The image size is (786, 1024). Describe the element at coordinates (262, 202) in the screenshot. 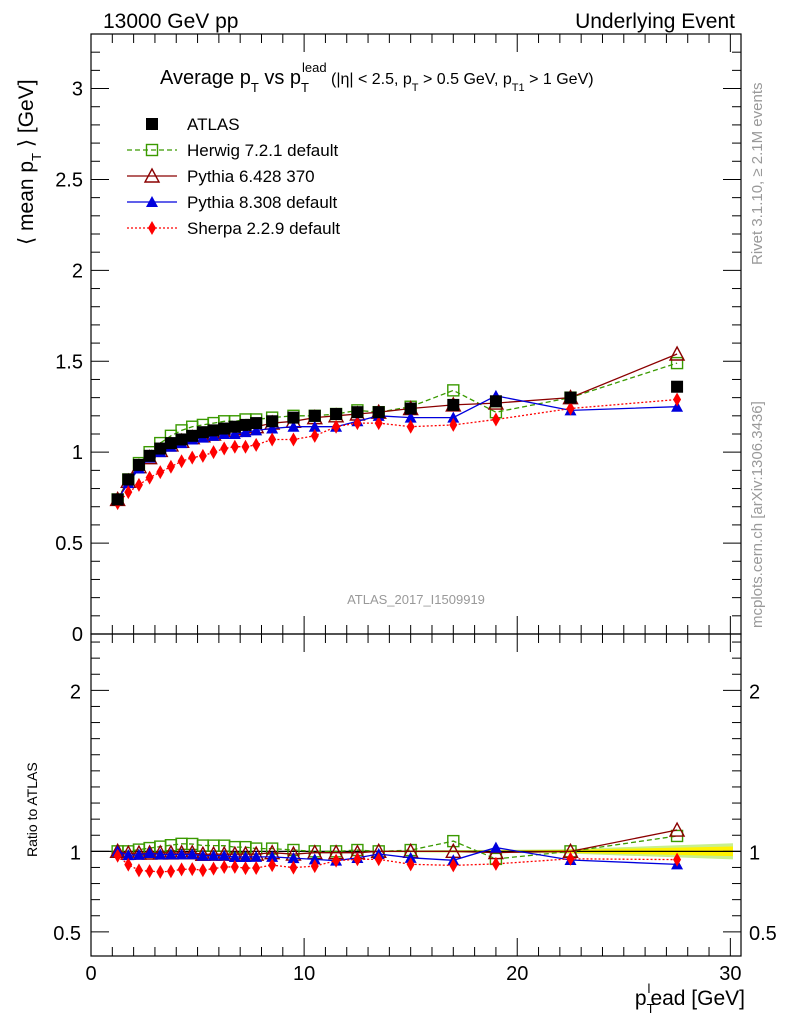

I see `legend-label-pythia8: Pythia 8.308 default` at that location.